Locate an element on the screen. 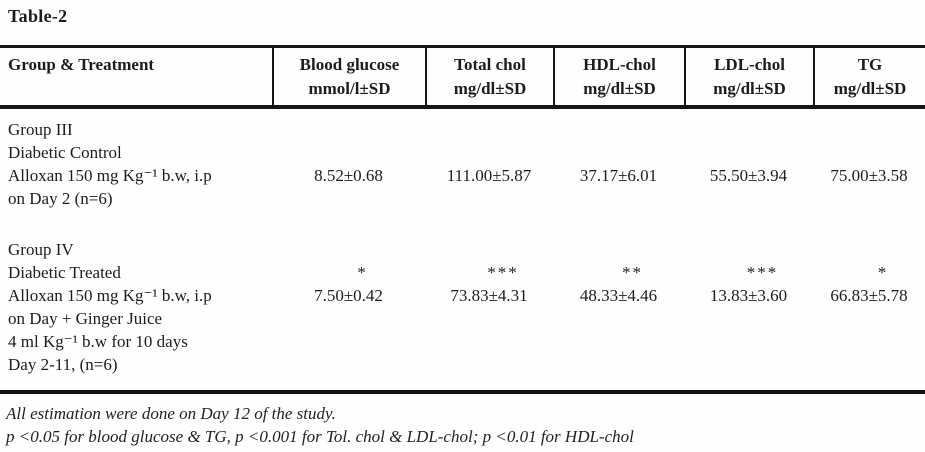 This screenshot has width=925, height=452. group-treatment-line: on Day 2 (n=6) is located at coordinates (60, 198).